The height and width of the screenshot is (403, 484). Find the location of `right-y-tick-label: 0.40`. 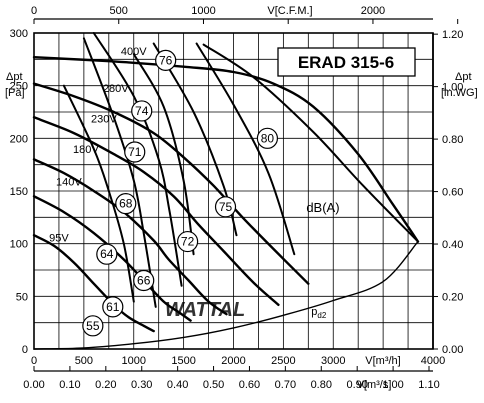

right-y-tick-label: 0.40 is located at coordinates (452, 245).